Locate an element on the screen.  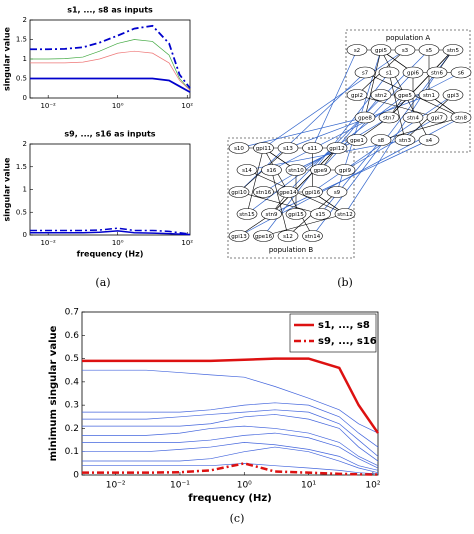
legend-label: s9, ..., s16 is located at coordinates (347, 341).